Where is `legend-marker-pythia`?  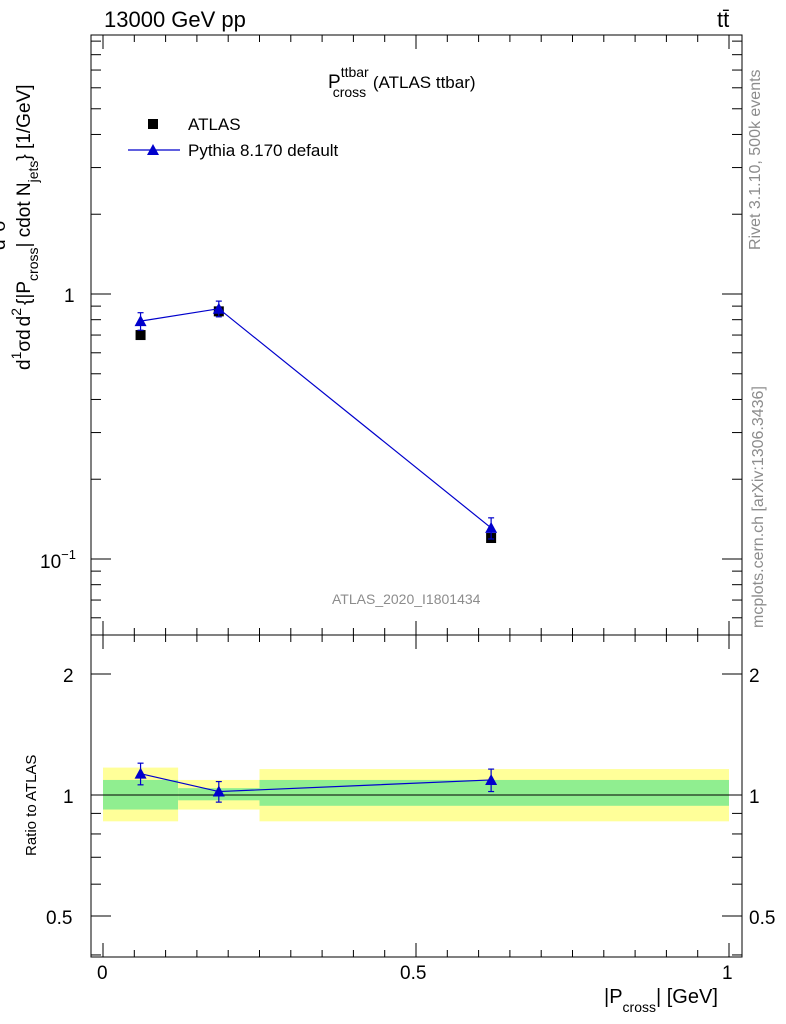
legend-marker-pythia is located at coordinates (153, 149).